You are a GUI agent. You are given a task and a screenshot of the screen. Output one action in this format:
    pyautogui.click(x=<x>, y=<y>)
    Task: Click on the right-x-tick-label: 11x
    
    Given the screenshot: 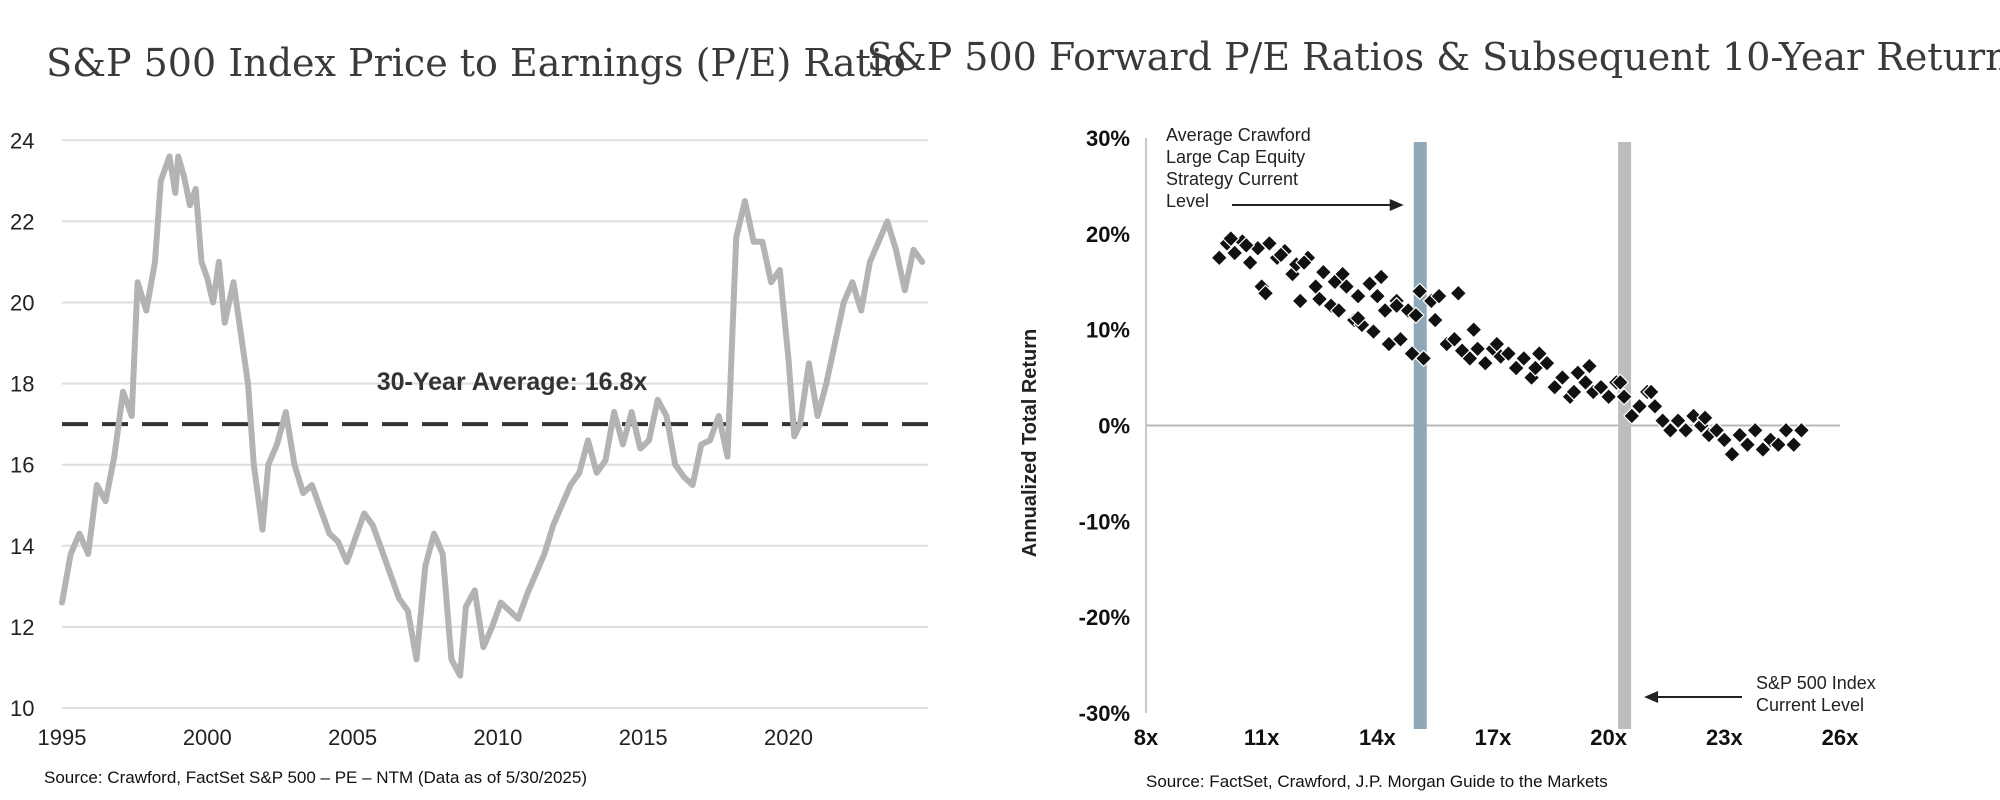 What is the action you would take?
    pyautogui.click(x=1262, y=737)
    